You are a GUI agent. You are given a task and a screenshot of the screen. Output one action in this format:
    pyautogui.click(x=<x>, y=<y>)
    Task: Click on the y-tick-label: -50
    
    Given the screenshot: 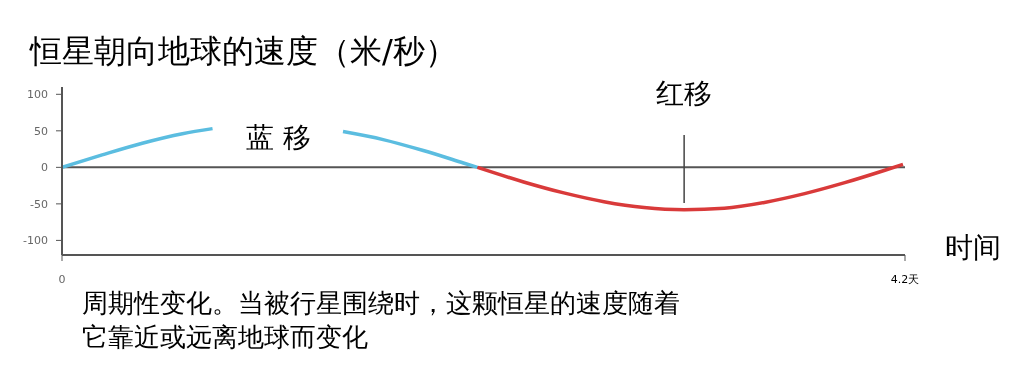 What is the action you would take?
    pyautogui.click(x=39, y=204)
    